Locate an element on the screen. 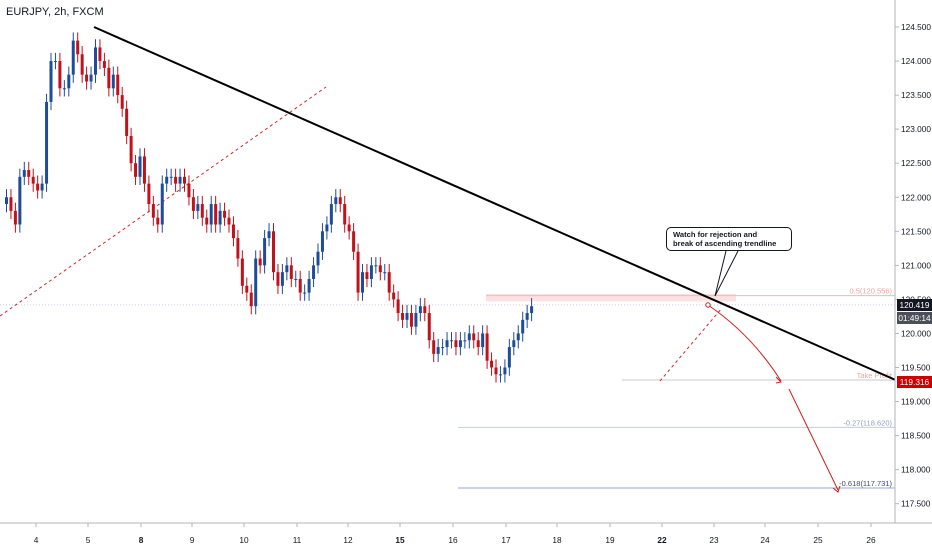 This screenshot has height=550, width=932. annotation-line-2: break of ascending trendline is located at coordinates (725, 243).